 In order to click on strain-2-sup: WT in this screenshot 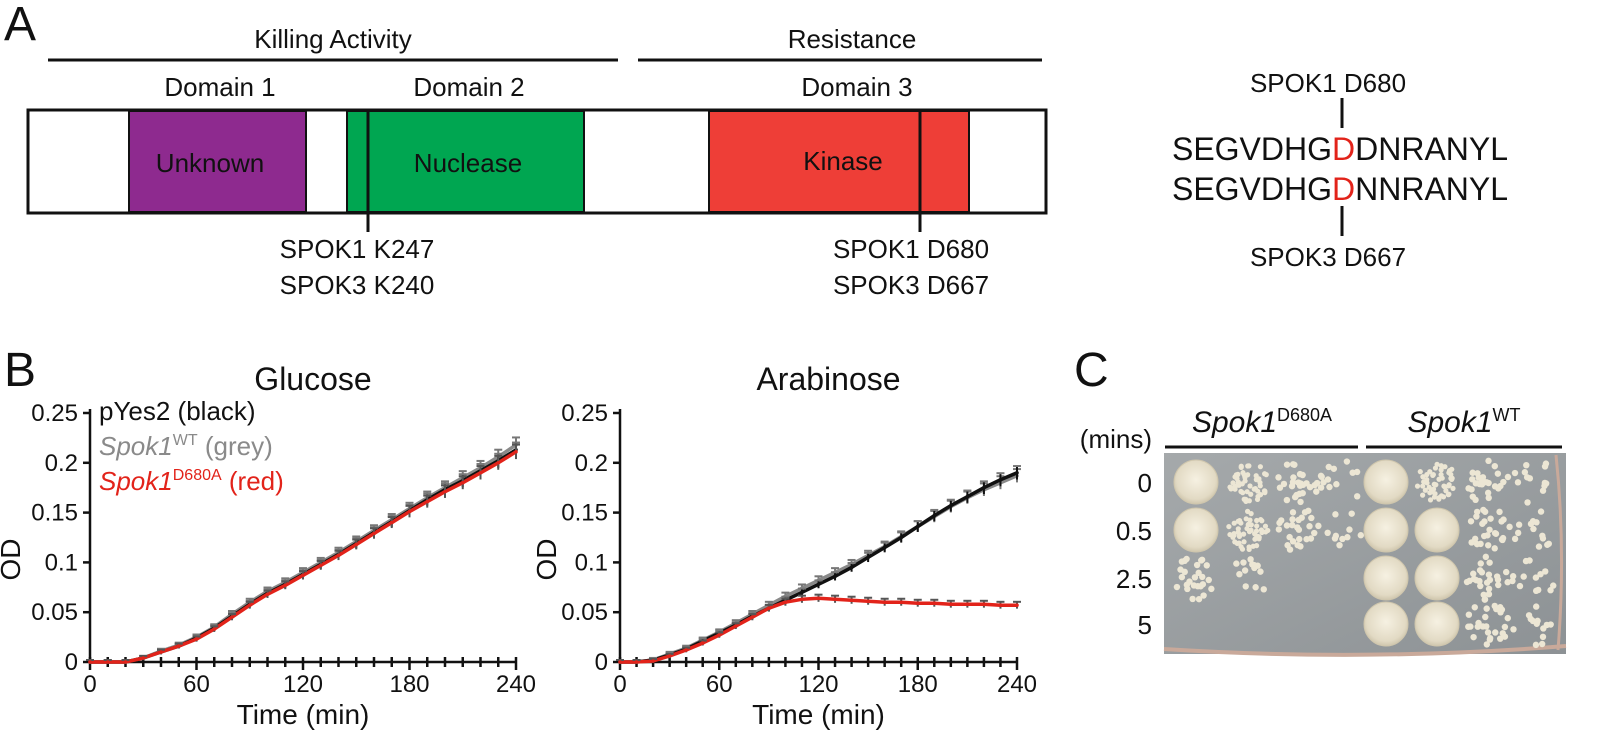, I will do `click(1507, 415)`.